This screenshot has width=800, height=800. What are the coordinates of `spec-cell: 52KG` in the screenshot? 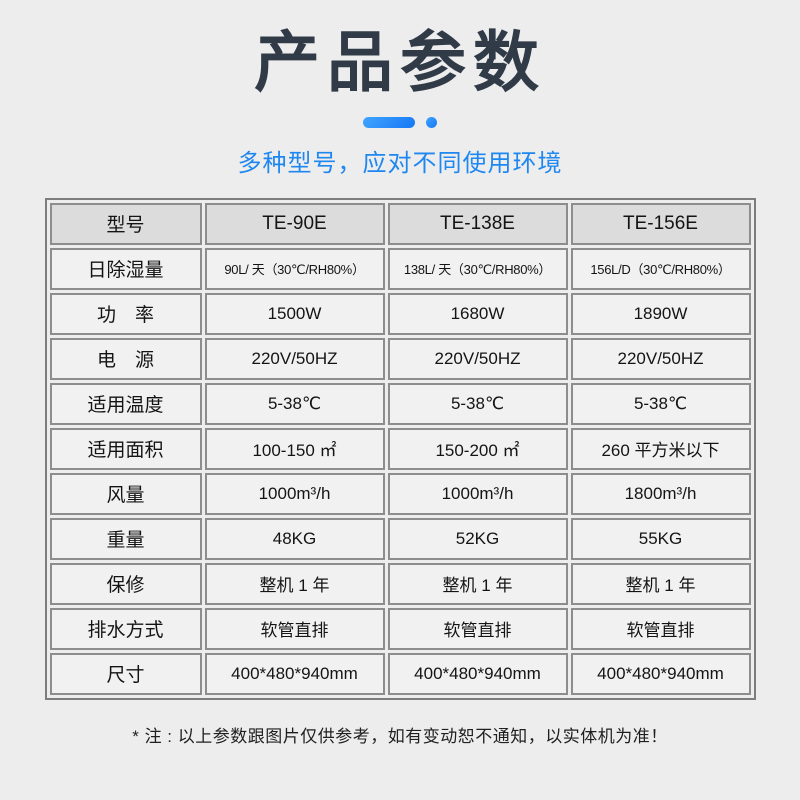 It's located at (477, 538).